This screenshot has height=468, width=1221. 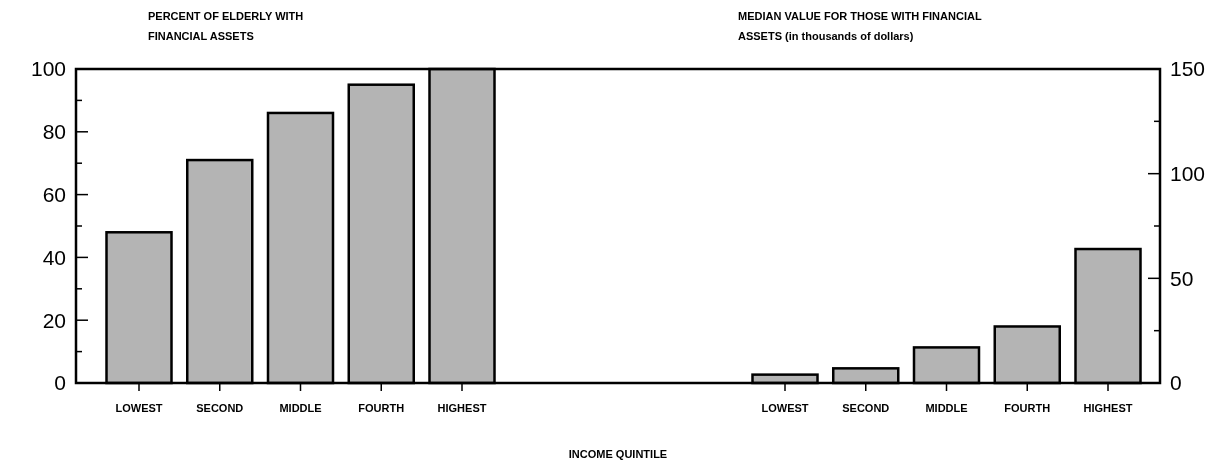 I want to click on chart-title: PERCENT OF ELDERLY WITH FINANCIAL ASSETS, so click(x=226, y=26).